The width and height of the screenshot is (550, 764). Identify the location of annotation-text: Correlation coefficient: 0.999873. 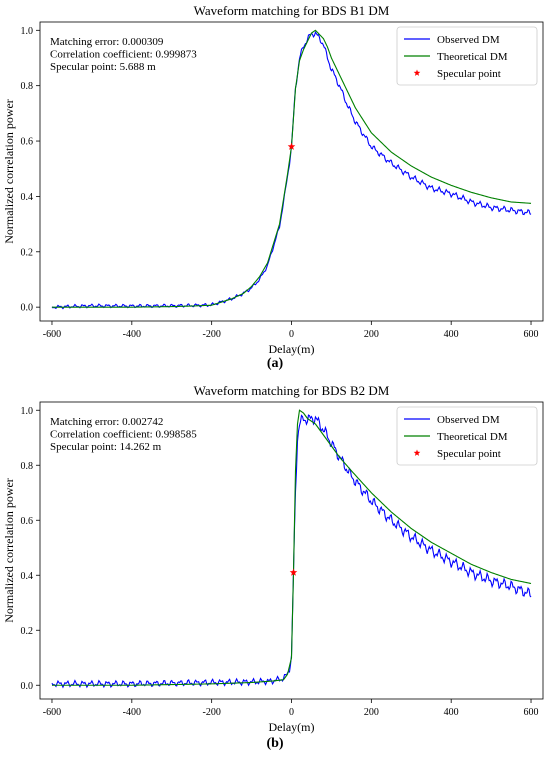
(123, 55).